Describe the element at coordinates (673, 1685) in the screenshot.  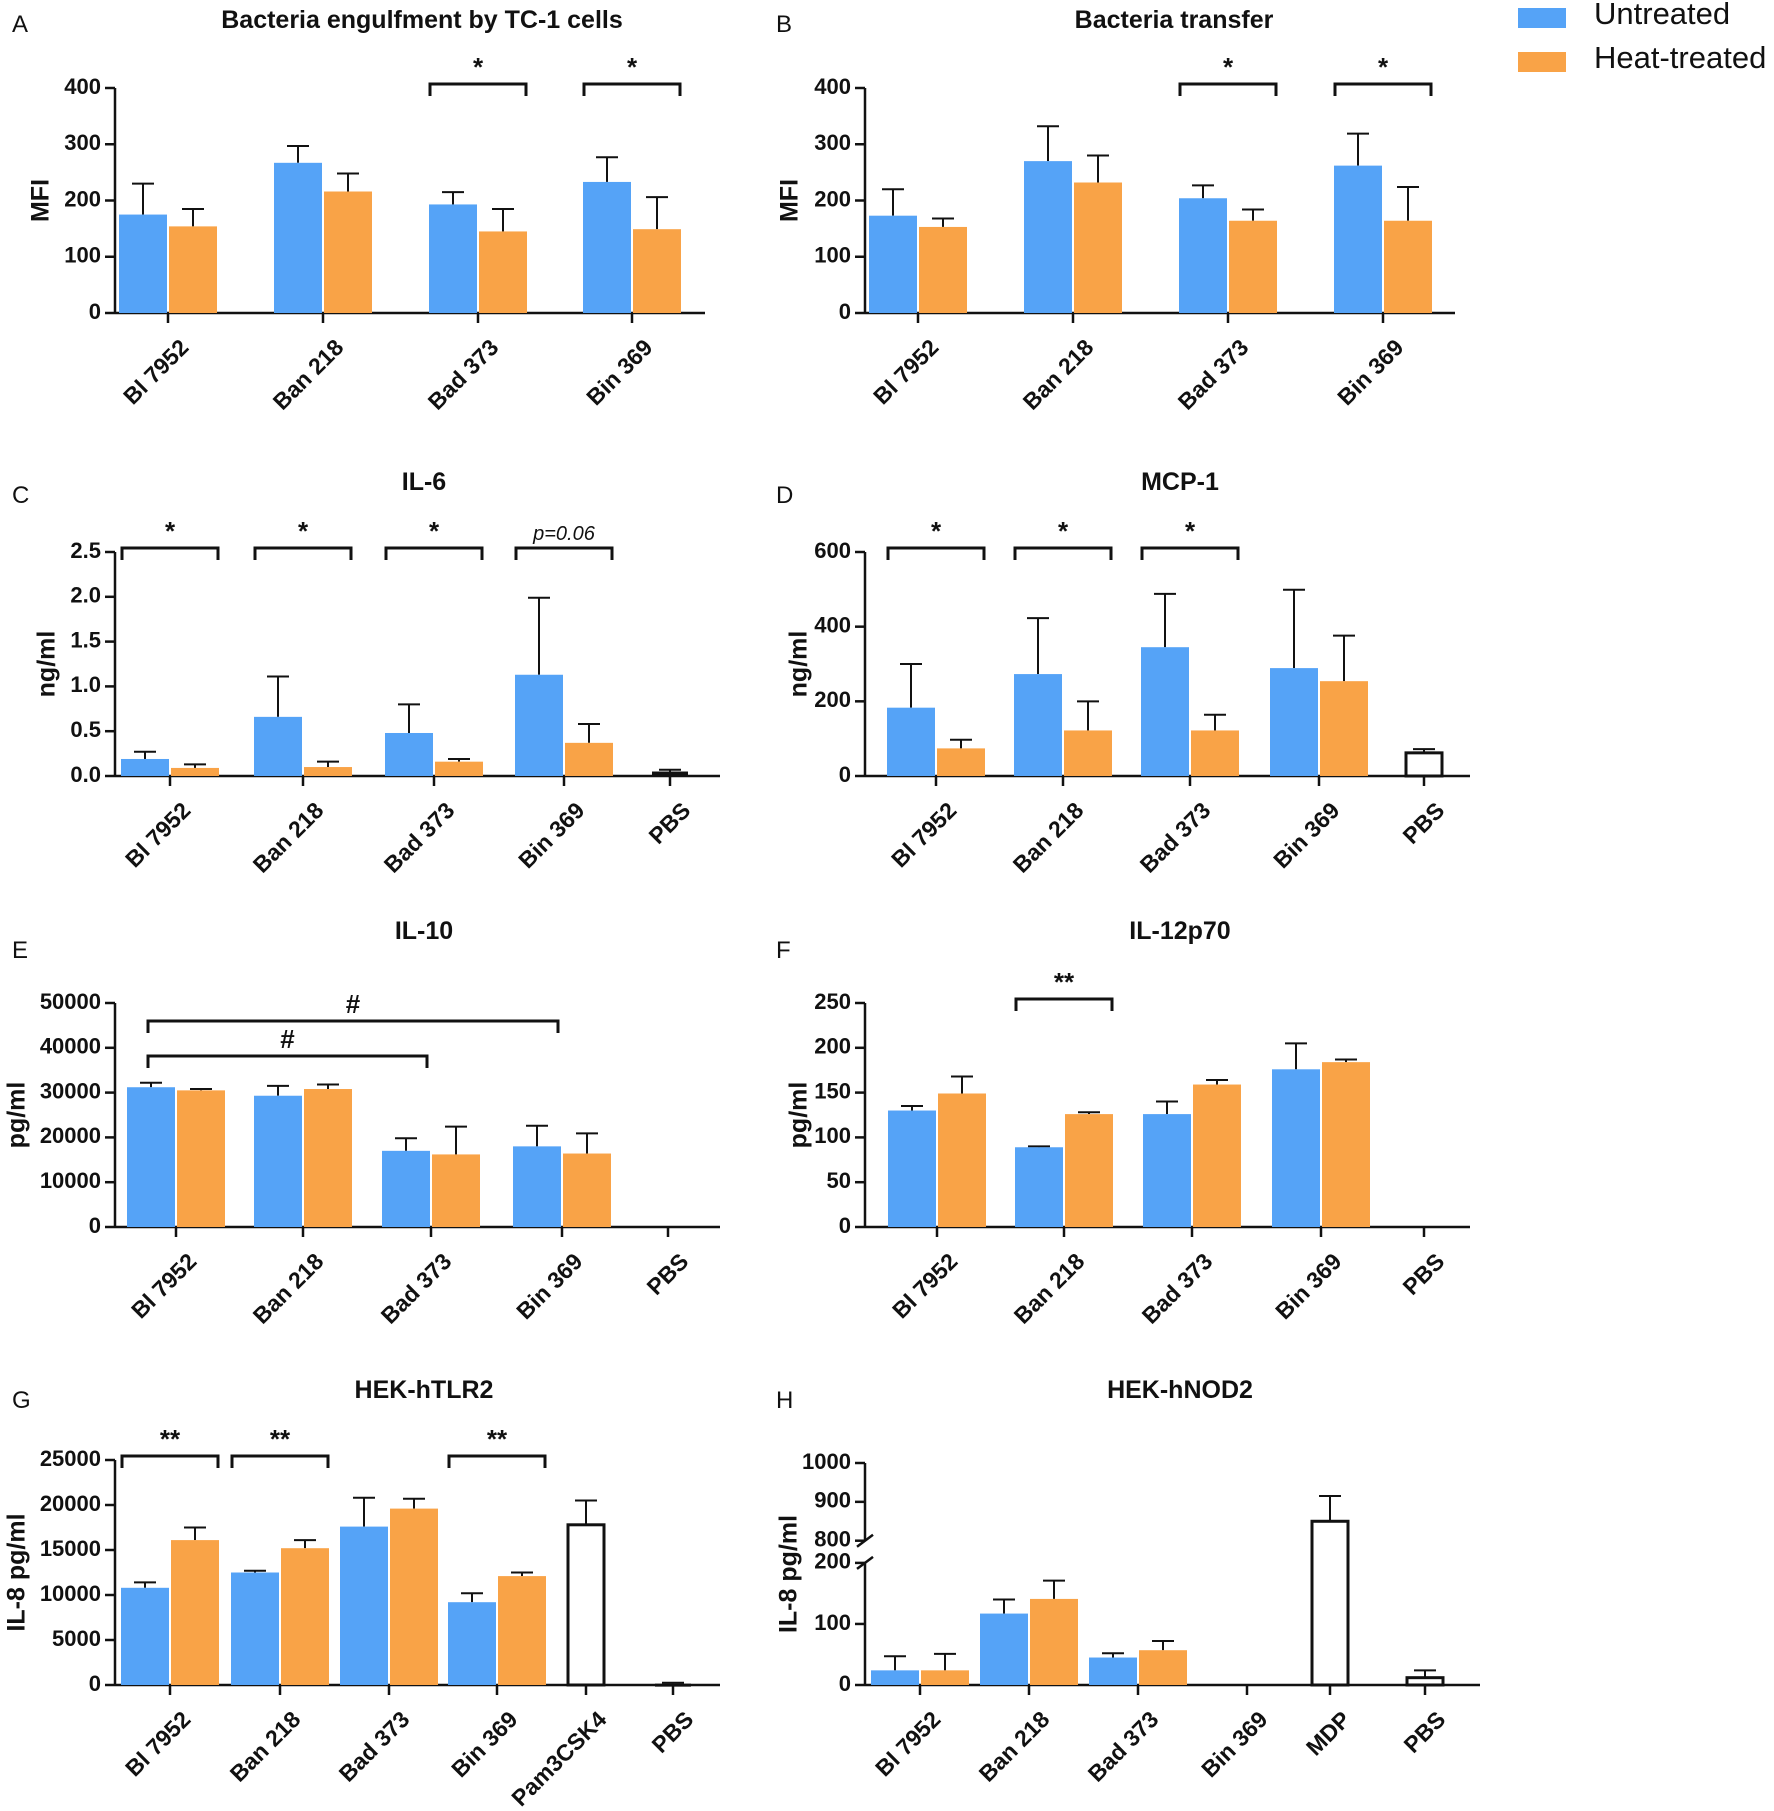
I see `panel-g-control-bar` at that location.